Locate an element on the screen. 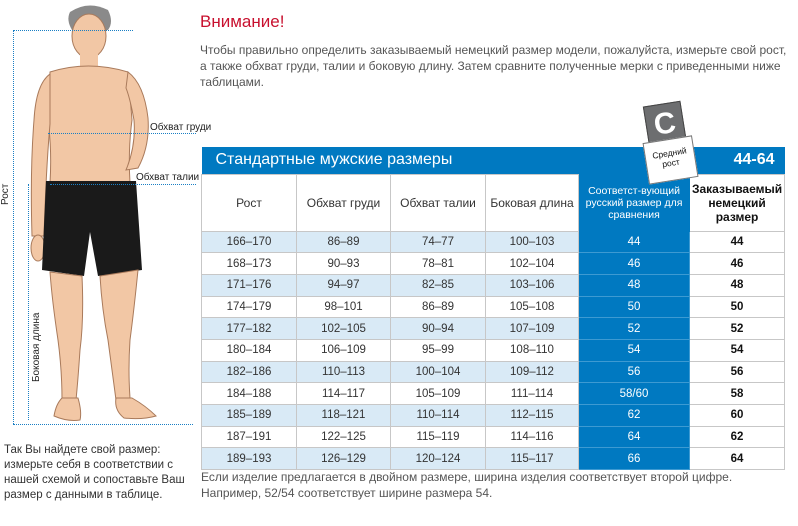 The height and width of the screenshot is (526, 798). header-chest: Обхват груди is located at coordinates (343, 202).